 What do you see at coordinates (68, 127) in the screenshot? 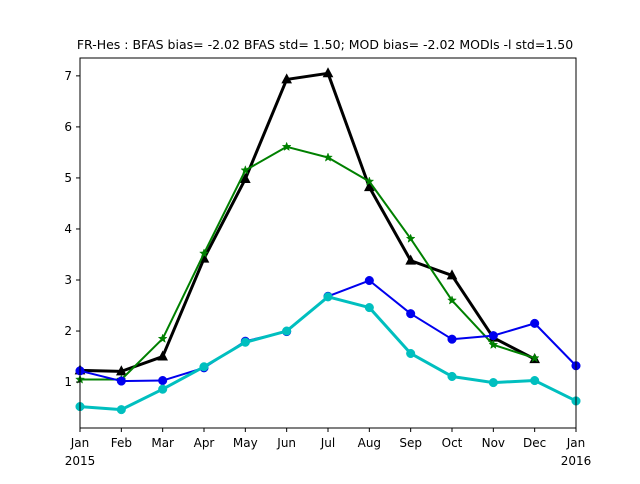
I see `y-tick-label: 6` at bounding box center [68, 127].